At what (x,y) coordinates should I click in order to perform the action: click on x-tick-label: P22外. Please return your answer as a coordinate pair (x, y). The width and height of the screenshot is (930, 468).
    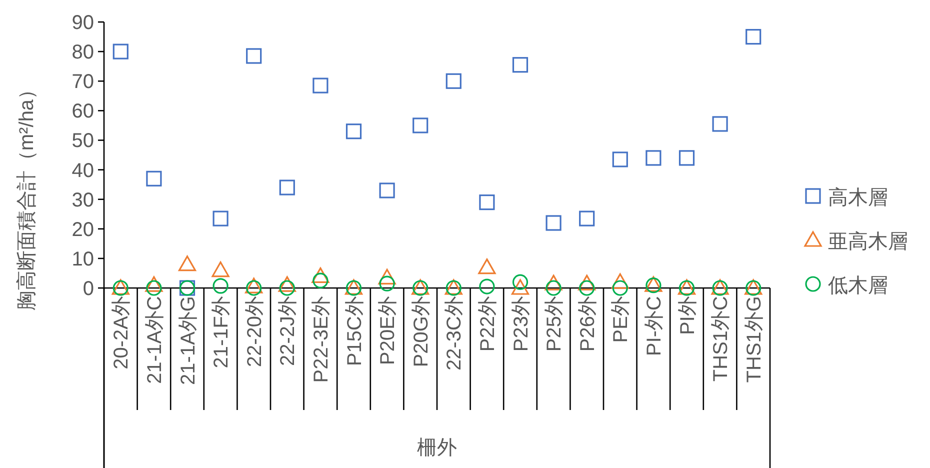
    Looking at the image, I should click on (487, 324).